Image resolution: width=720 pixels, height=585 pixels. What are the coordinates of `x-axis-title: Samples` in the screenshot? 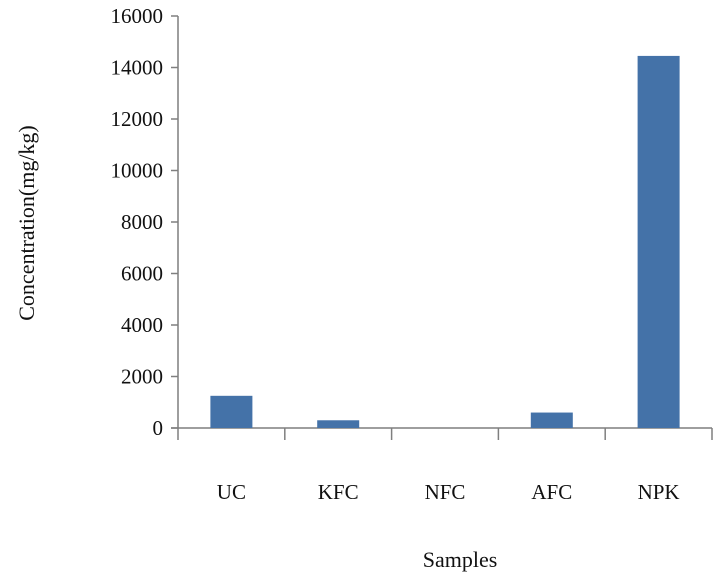 It's located at (460, 559).